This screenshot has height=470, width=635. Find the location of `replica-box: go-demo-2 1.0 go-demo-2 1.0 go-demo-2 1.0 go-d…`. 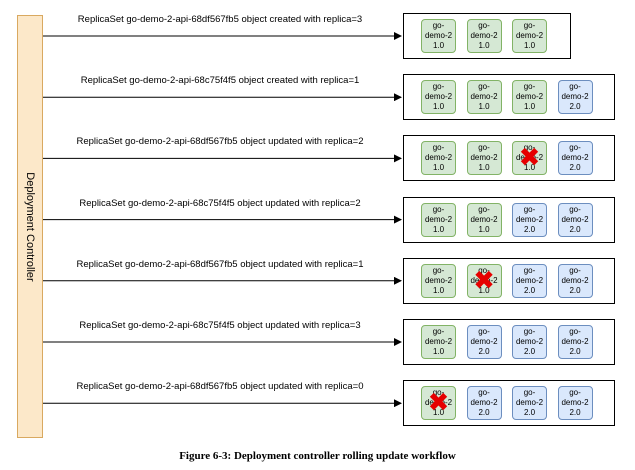

replica-box: go-demo-2 1.0 go-demo-2 1.0 go-demo-2 1.0 go-d… is located at coordinates (509, 97).